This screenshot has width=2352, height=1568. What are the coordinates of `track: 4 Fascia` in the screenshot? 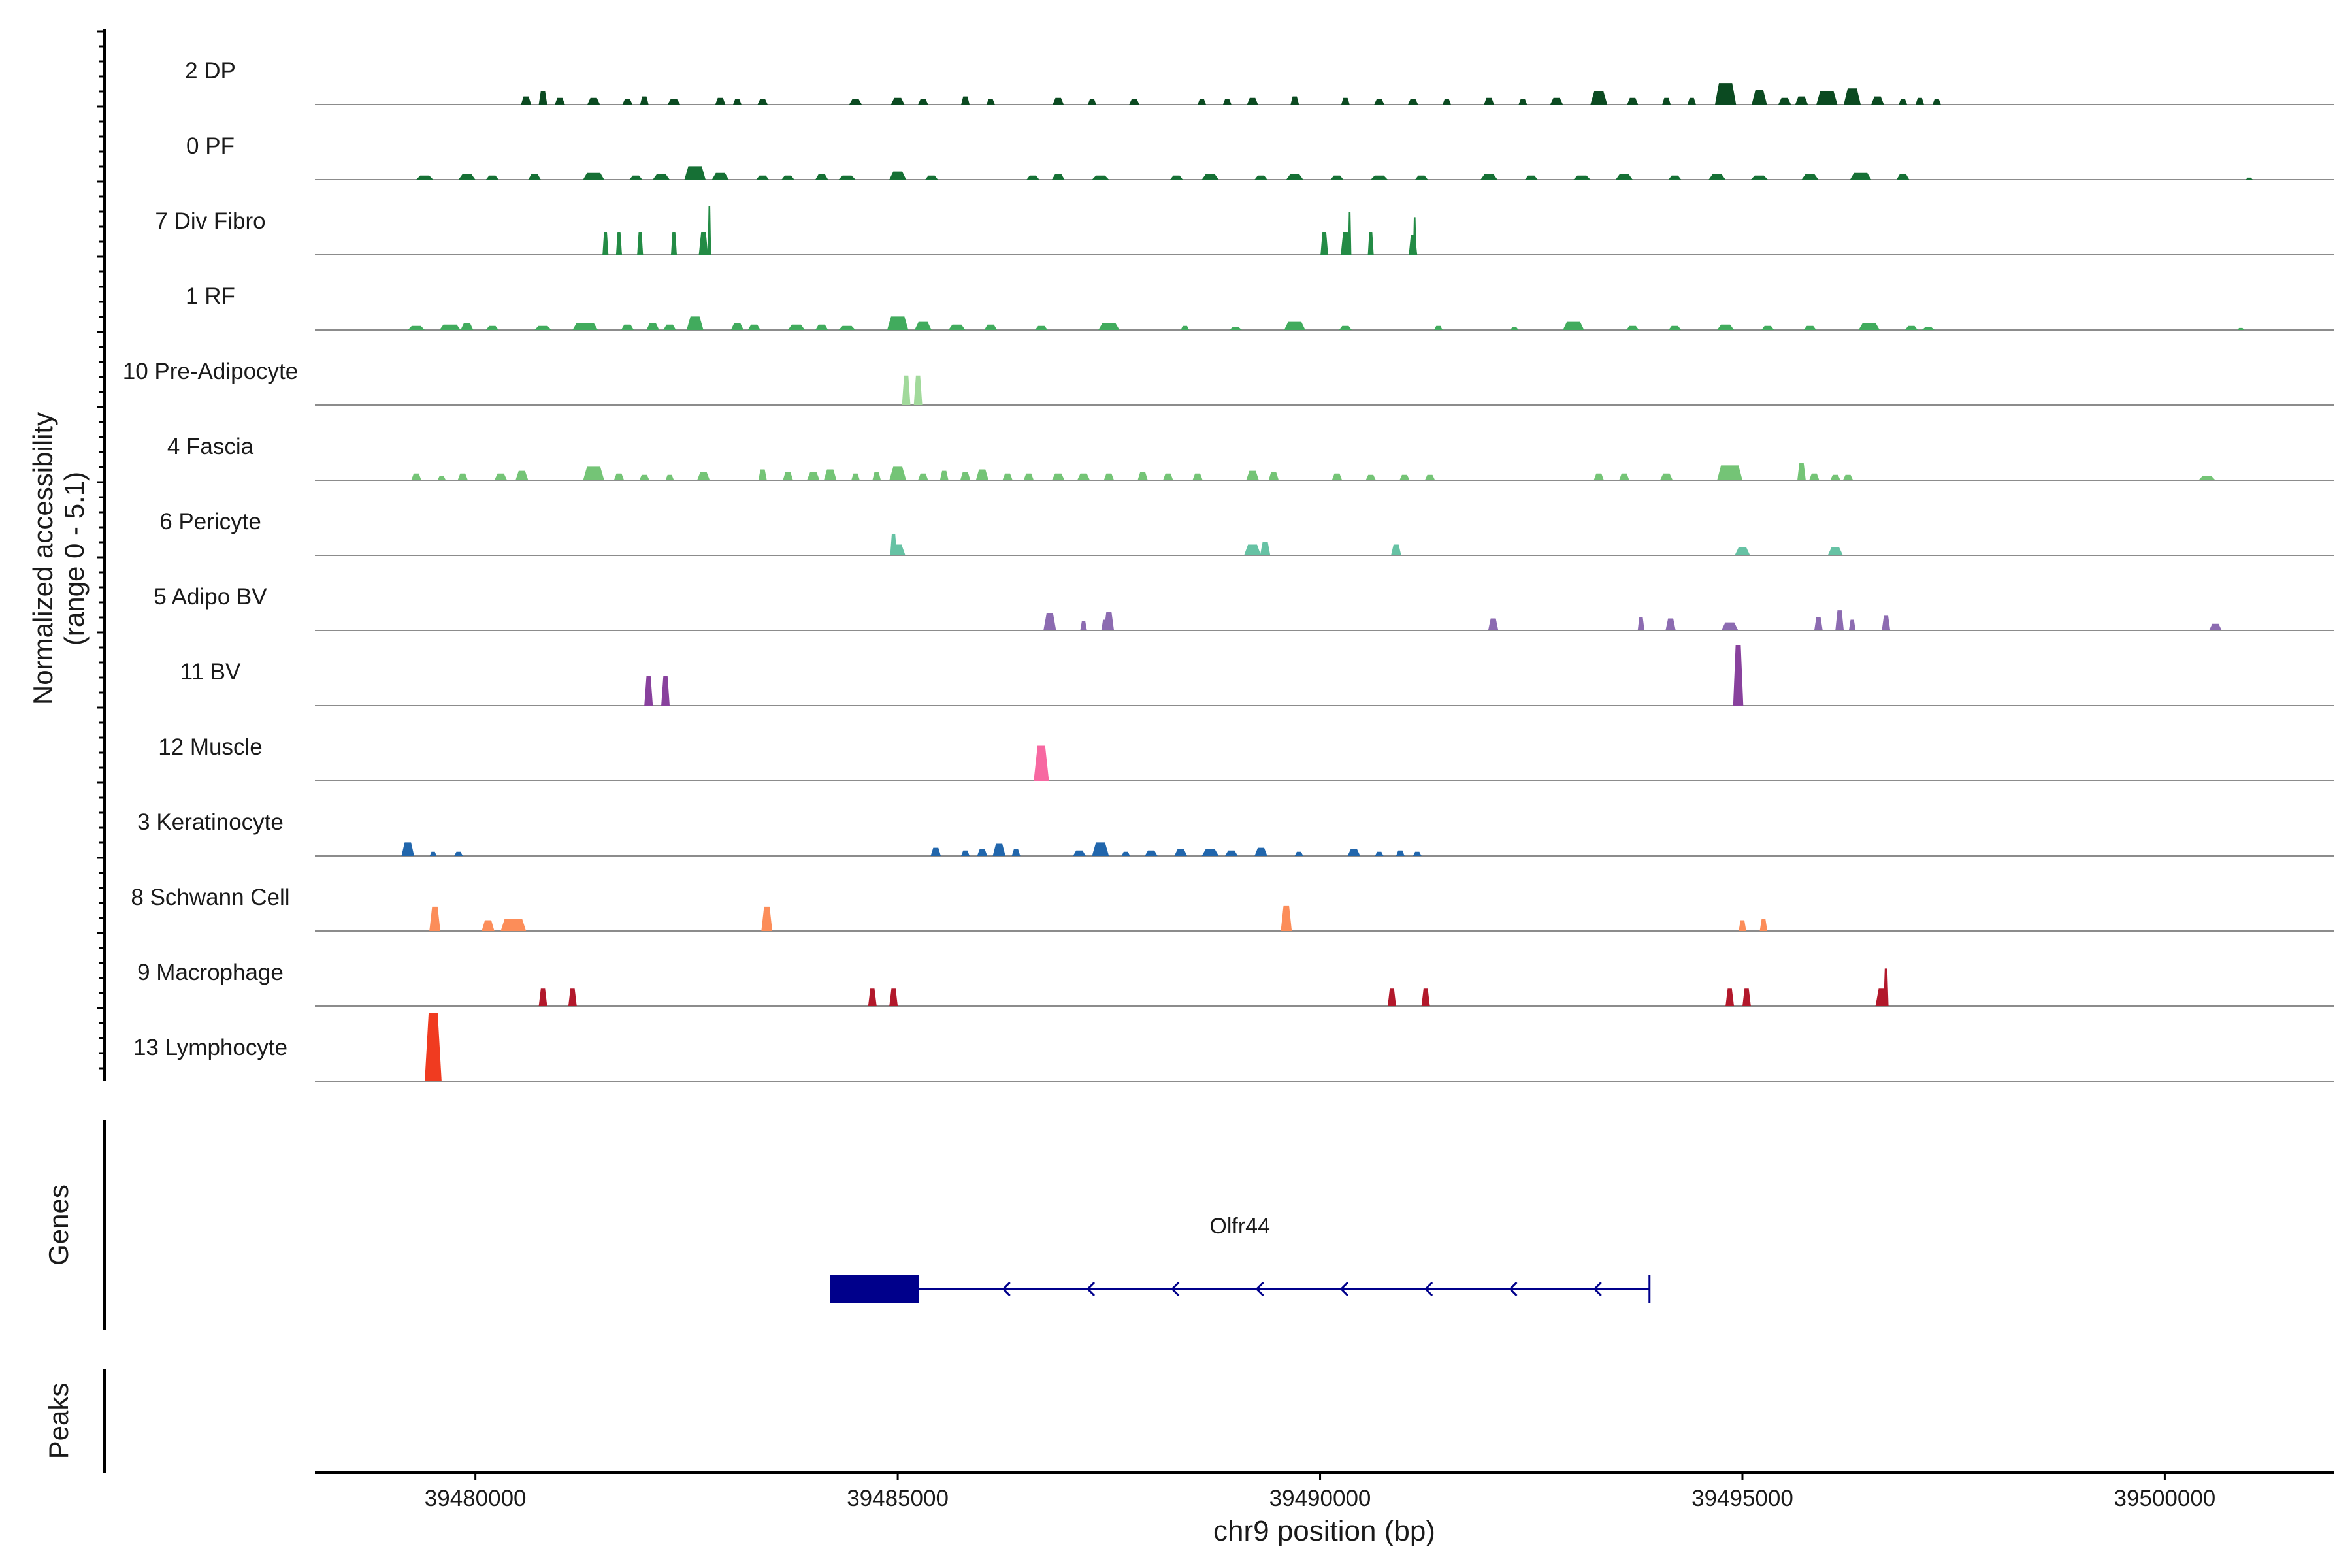 It's located at (1250, 457).